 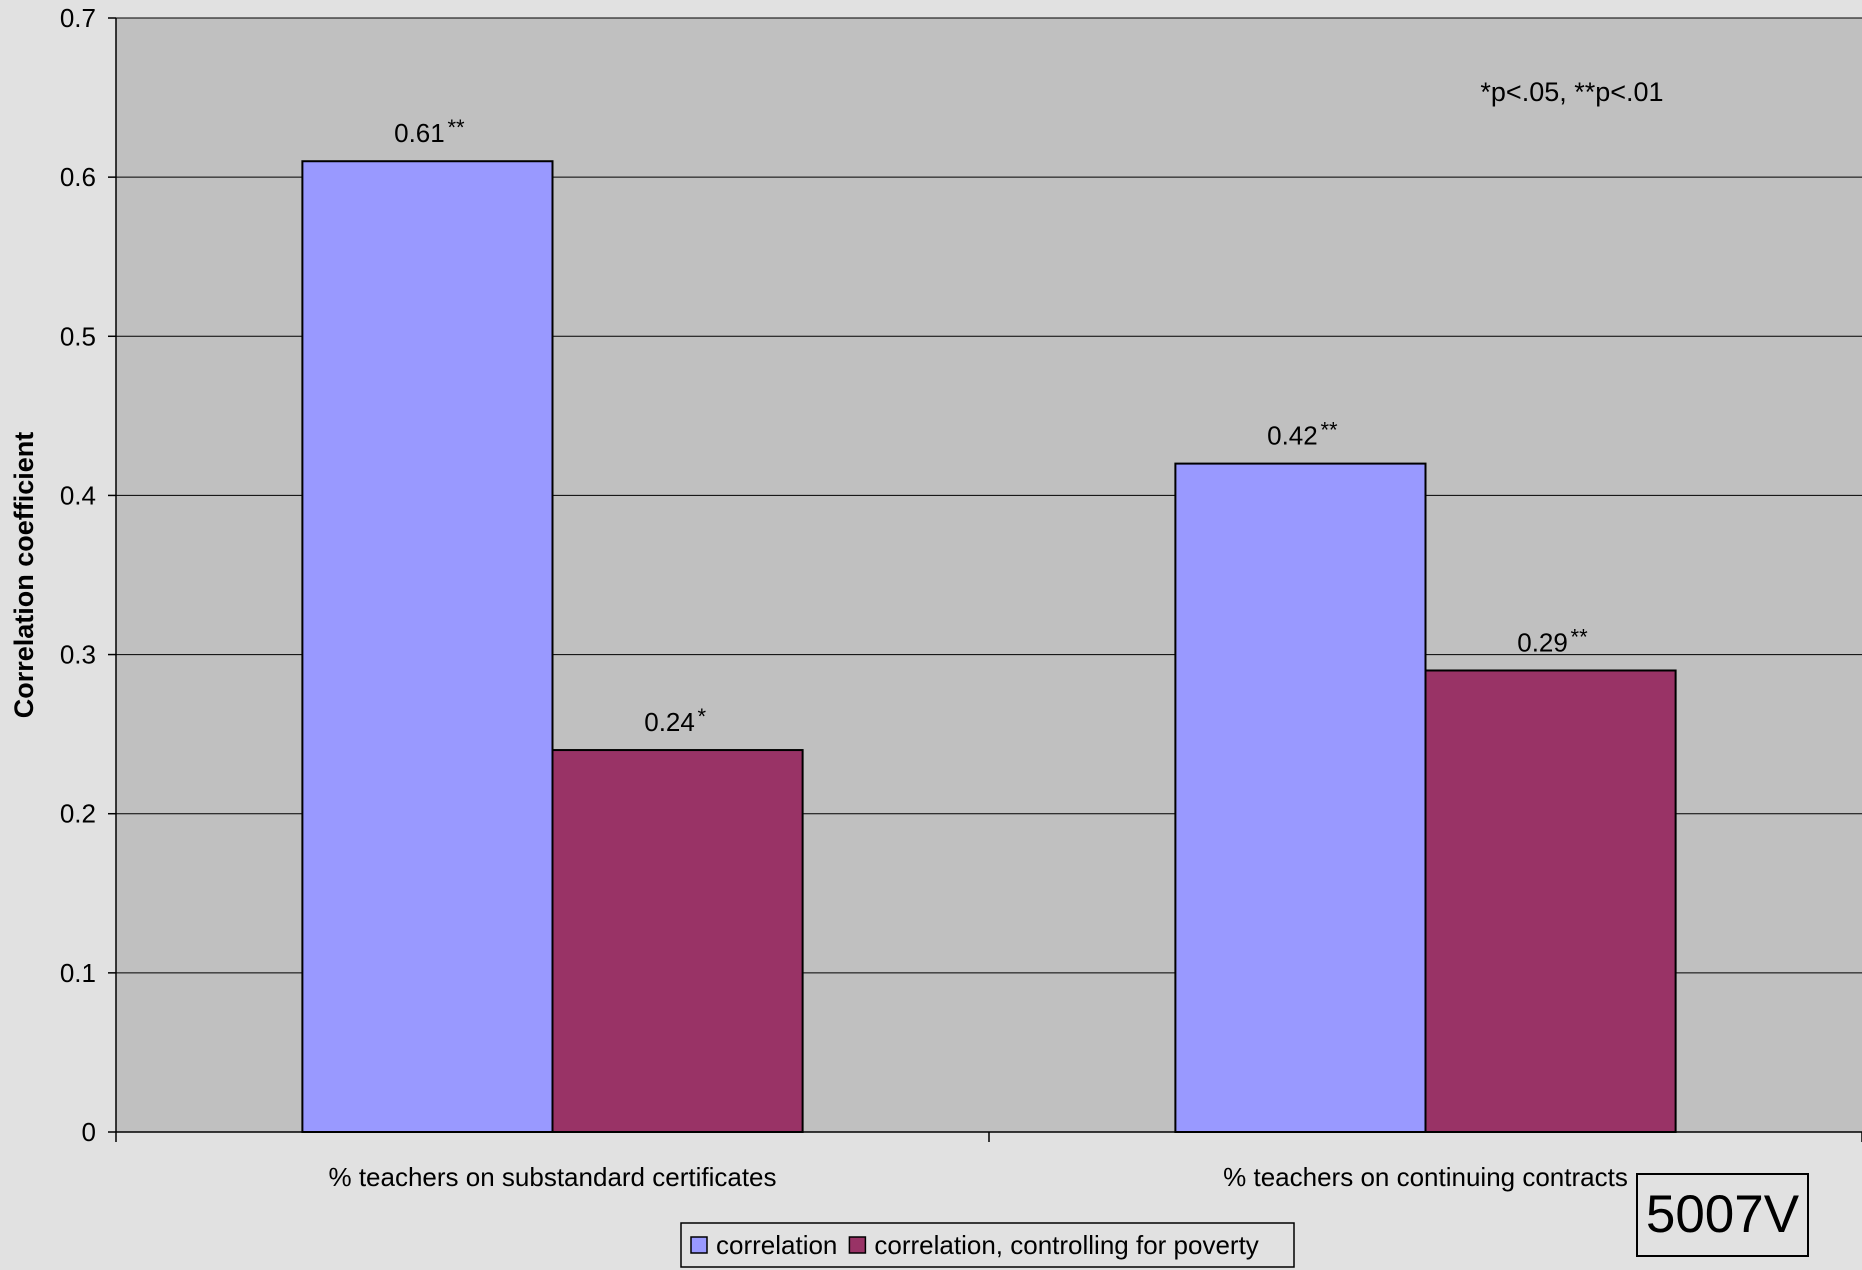 I want to click on significance-note: *p<.05, **p<.01, so click(x=1571, y=92).